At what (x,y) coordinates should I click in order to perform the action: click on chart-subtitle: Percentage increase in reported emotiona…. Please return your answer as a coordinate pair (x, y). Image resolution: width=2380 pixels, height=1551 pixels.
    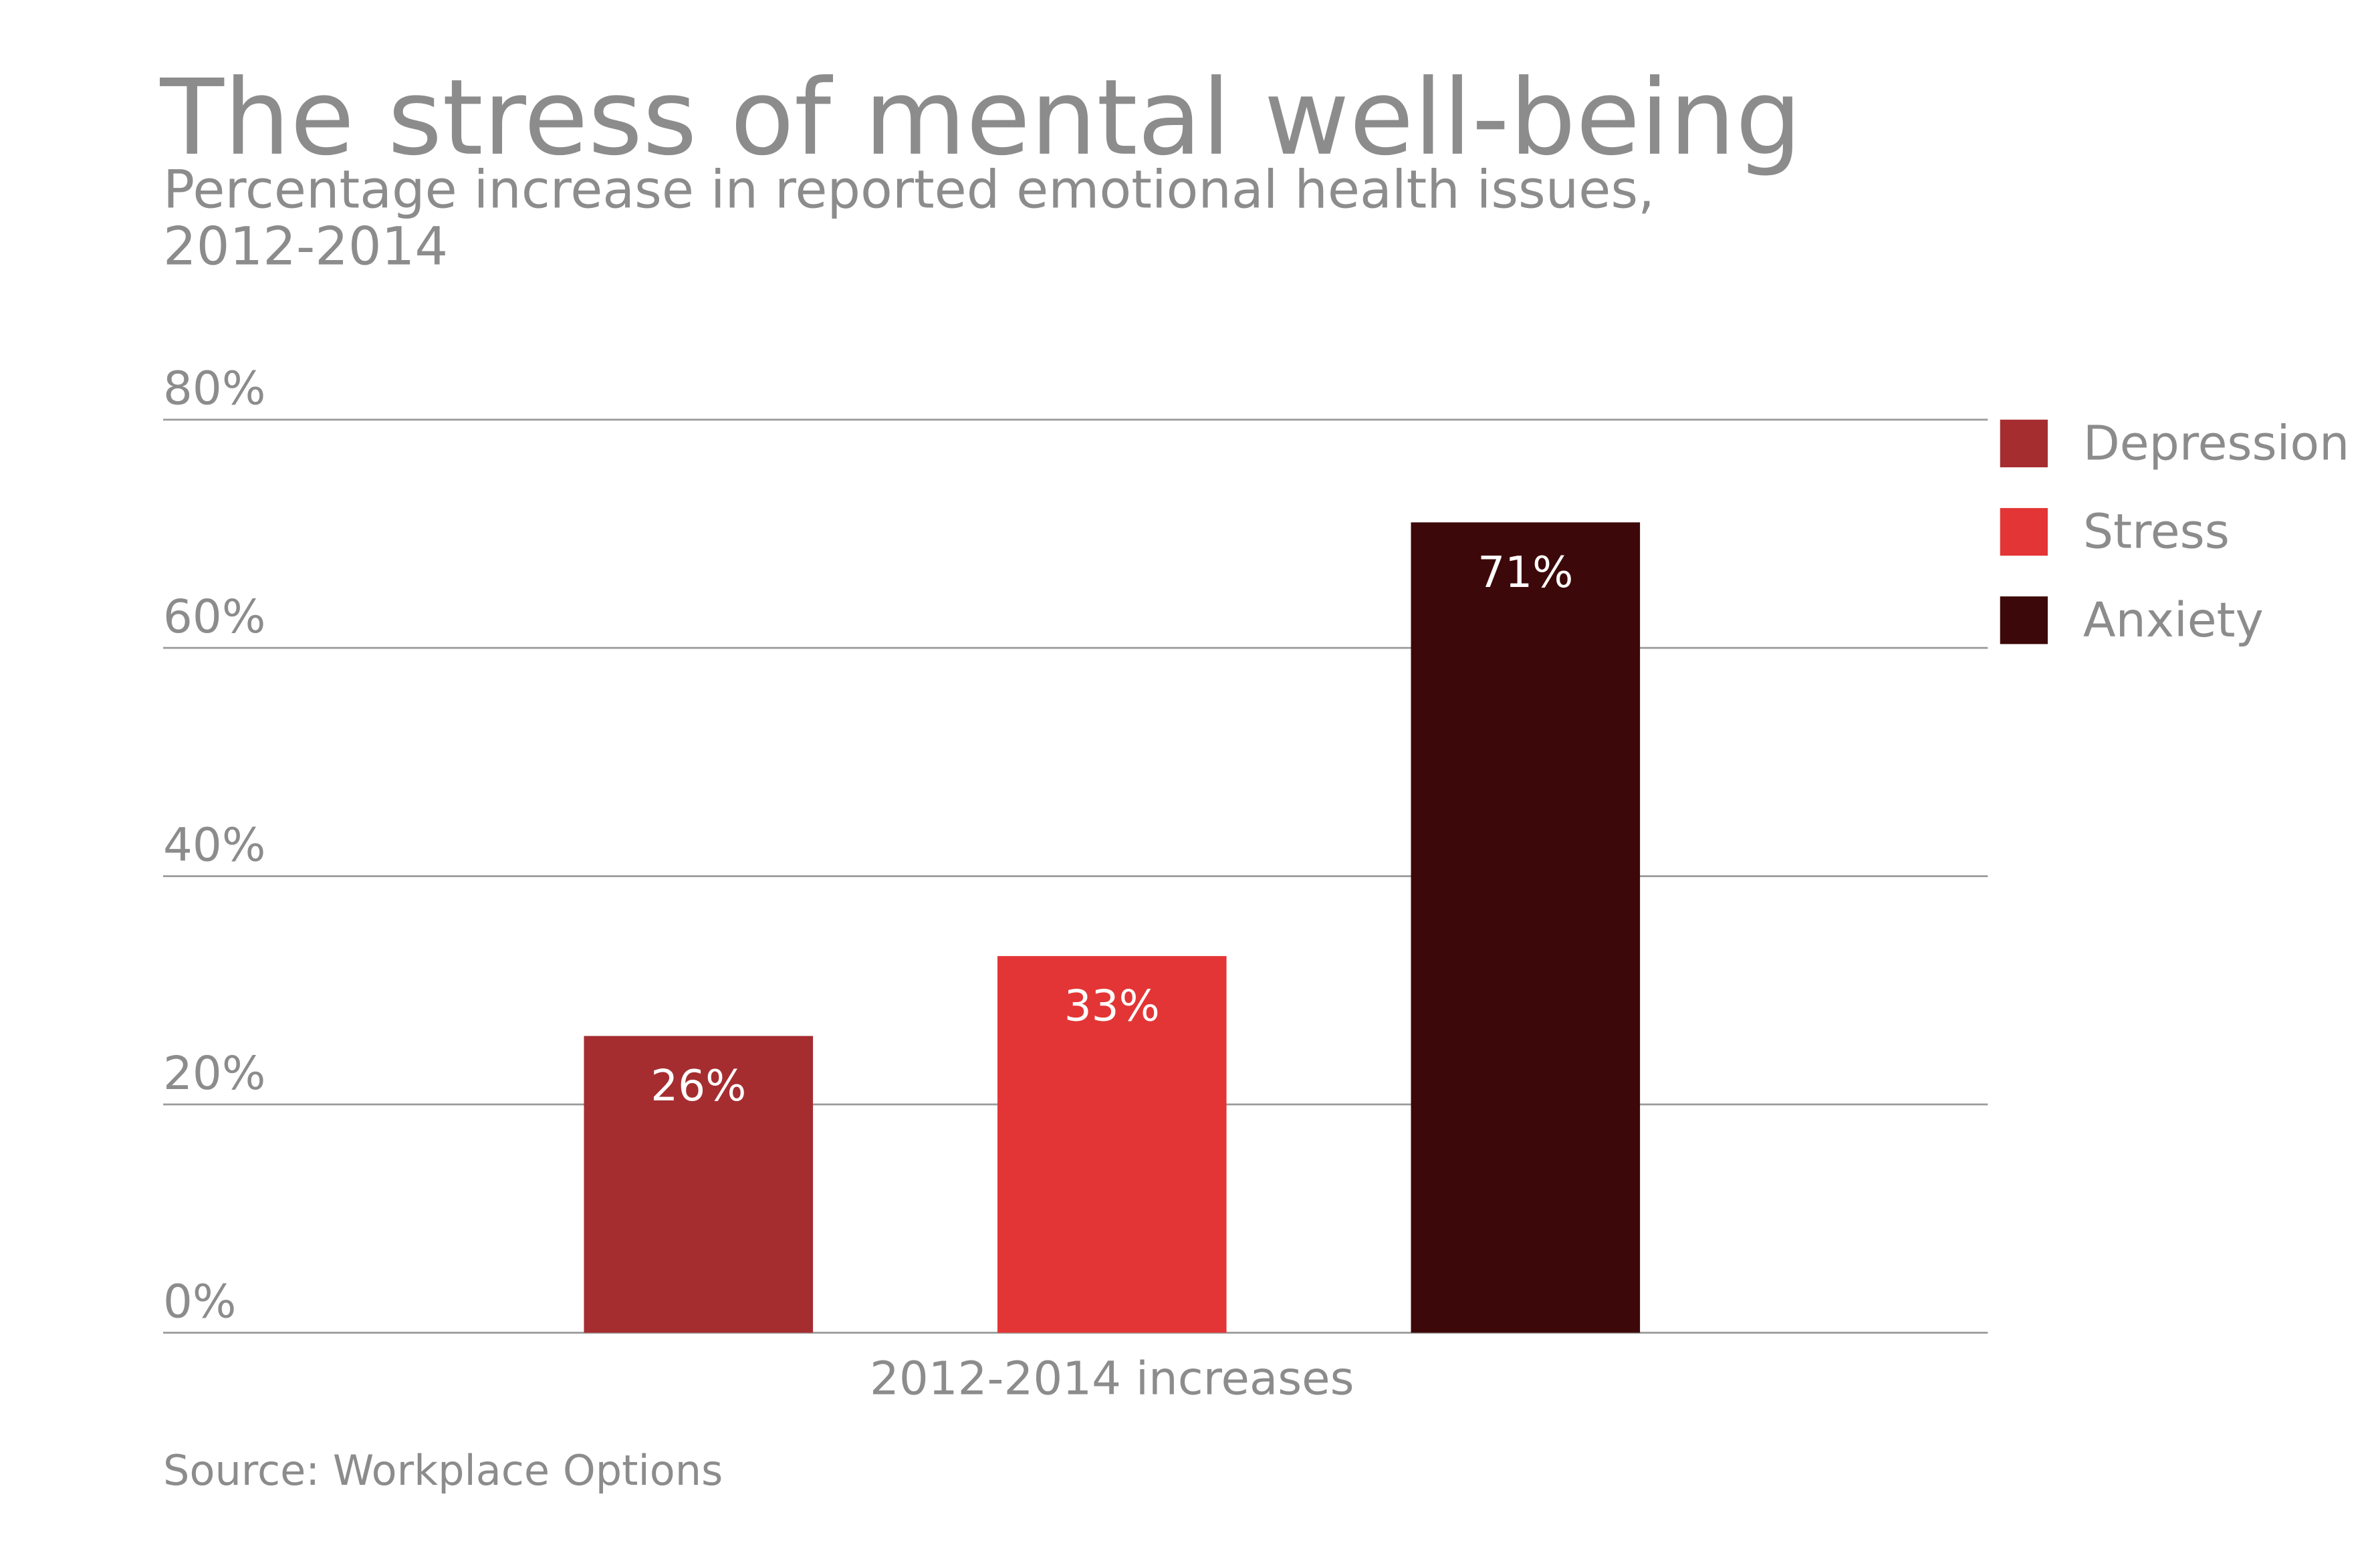
    Looking at the image, I should click on (909, 190).